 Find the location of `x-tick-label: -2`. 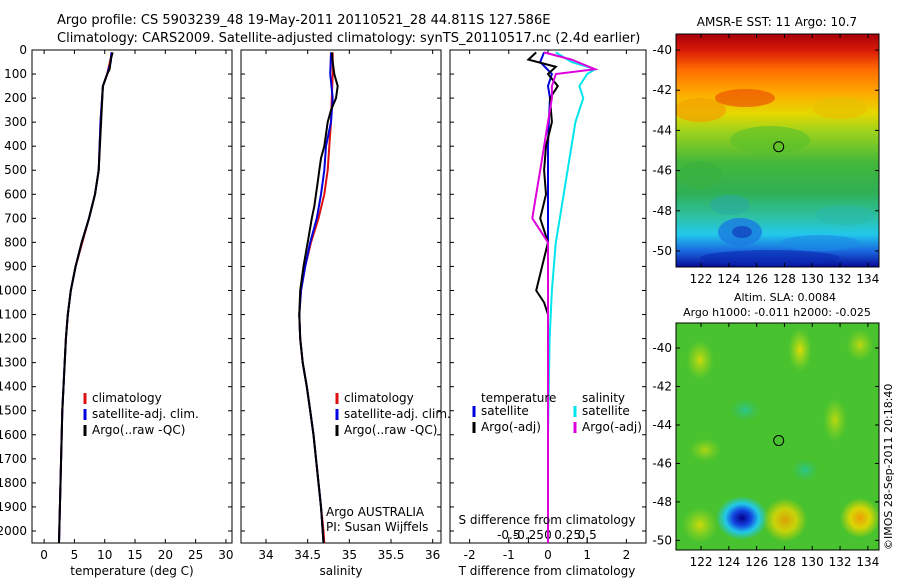

x-tick-label: -2 is located at coordinates (470, 555).